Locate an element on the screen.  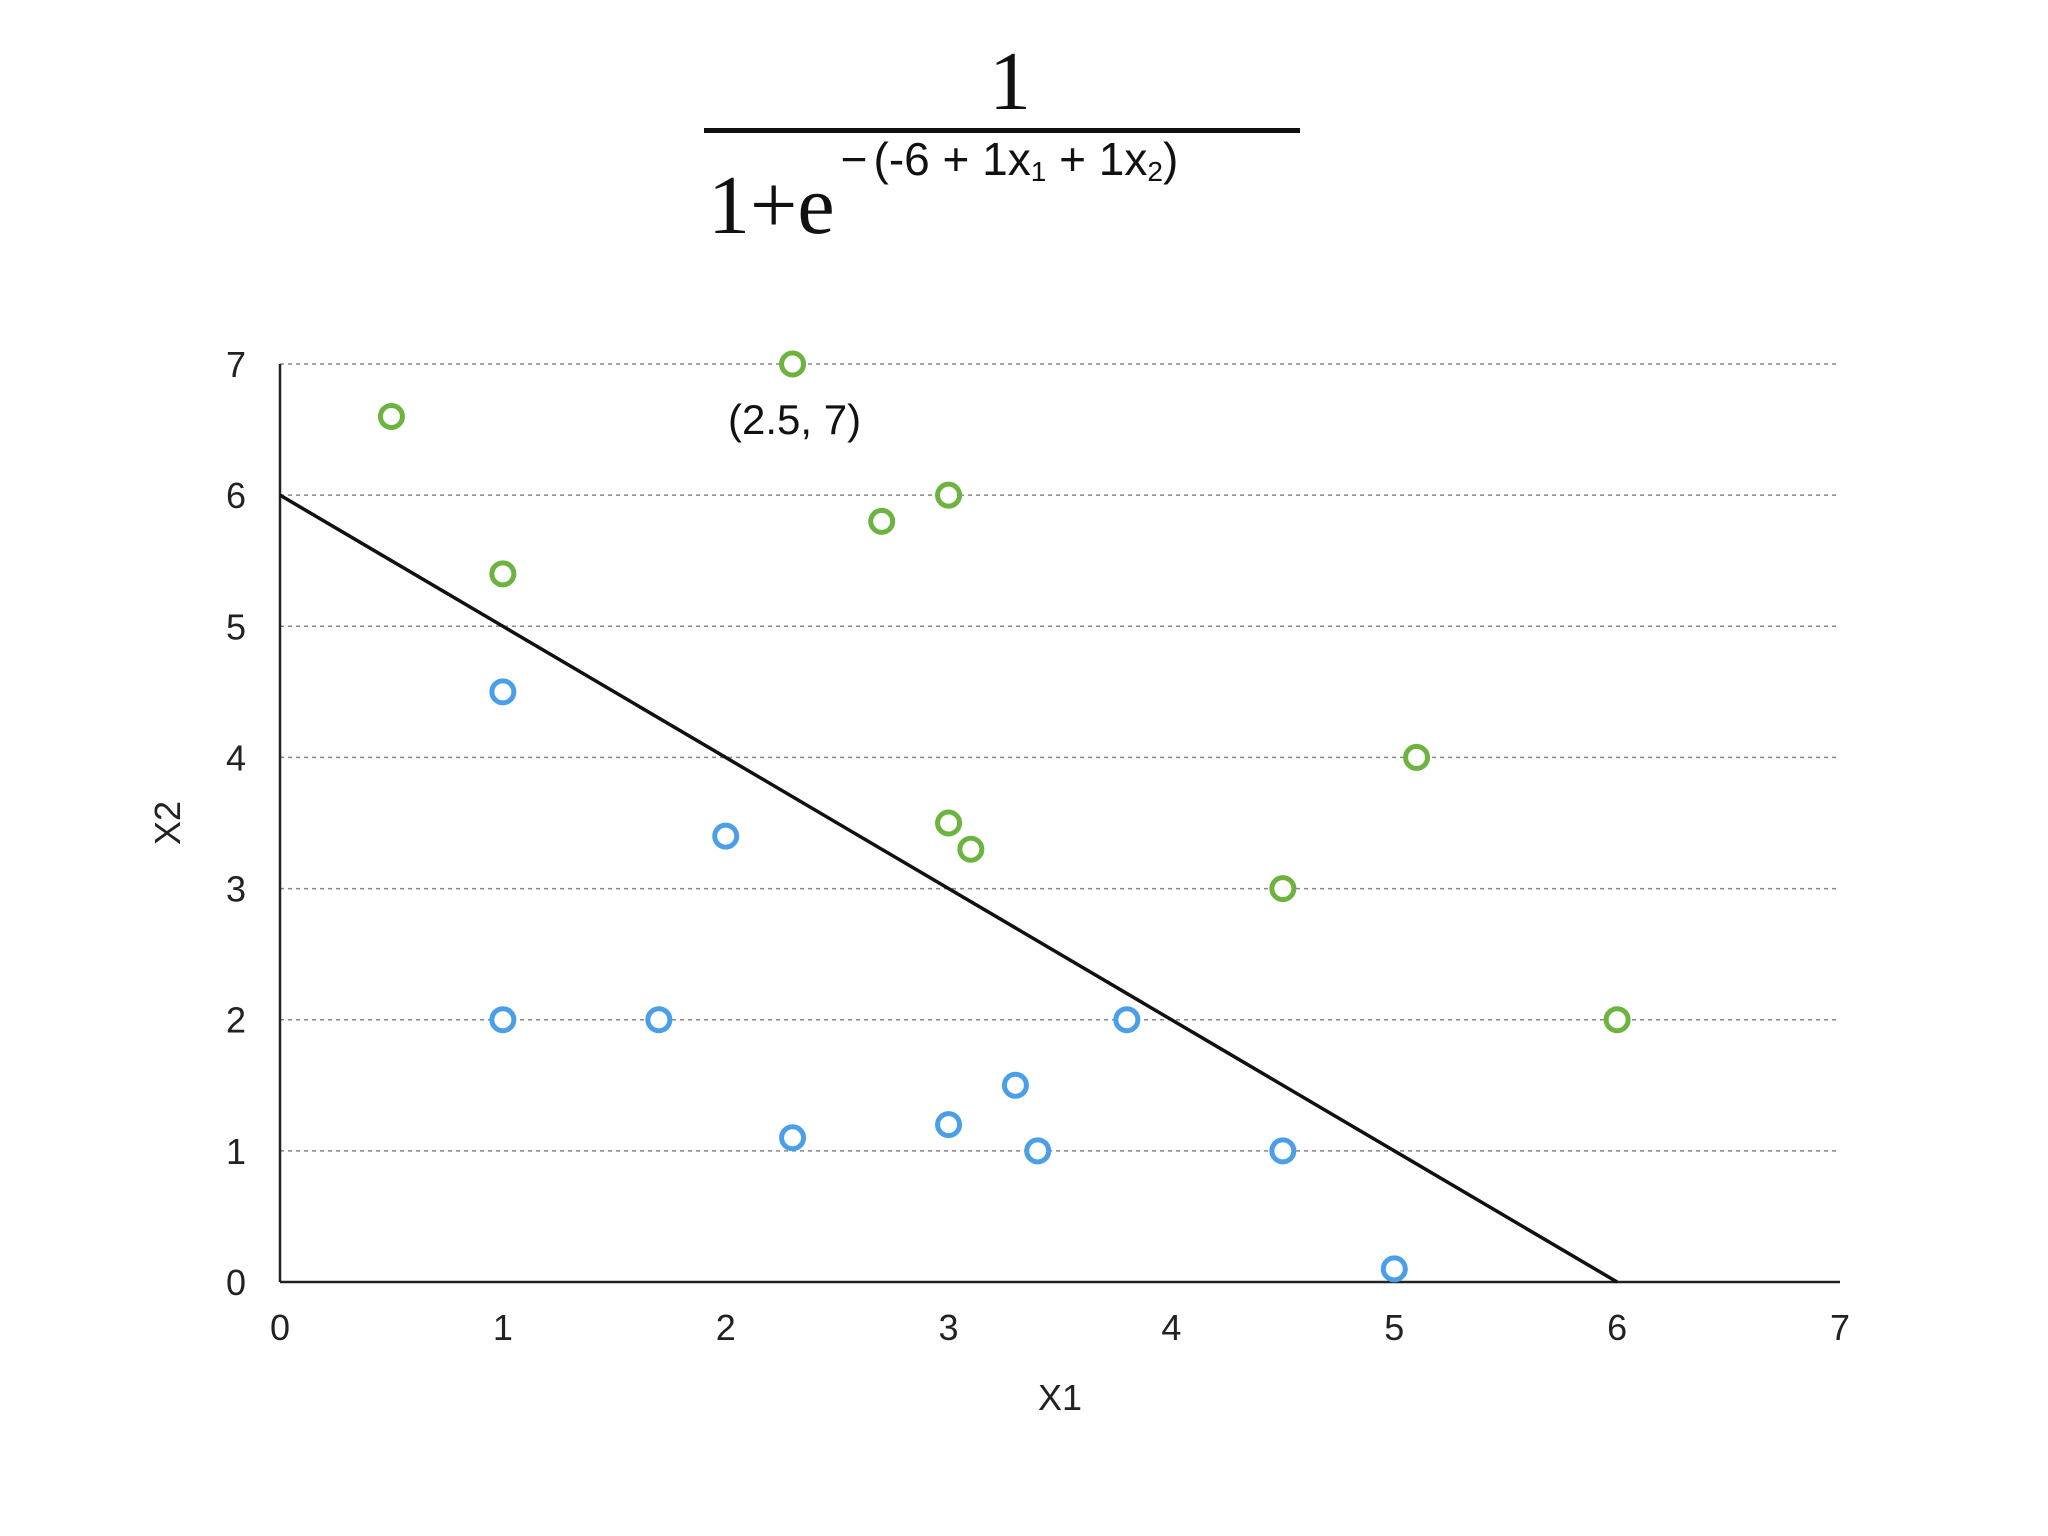
formula-sub2: 2 is located at coordinates (1155, 171).